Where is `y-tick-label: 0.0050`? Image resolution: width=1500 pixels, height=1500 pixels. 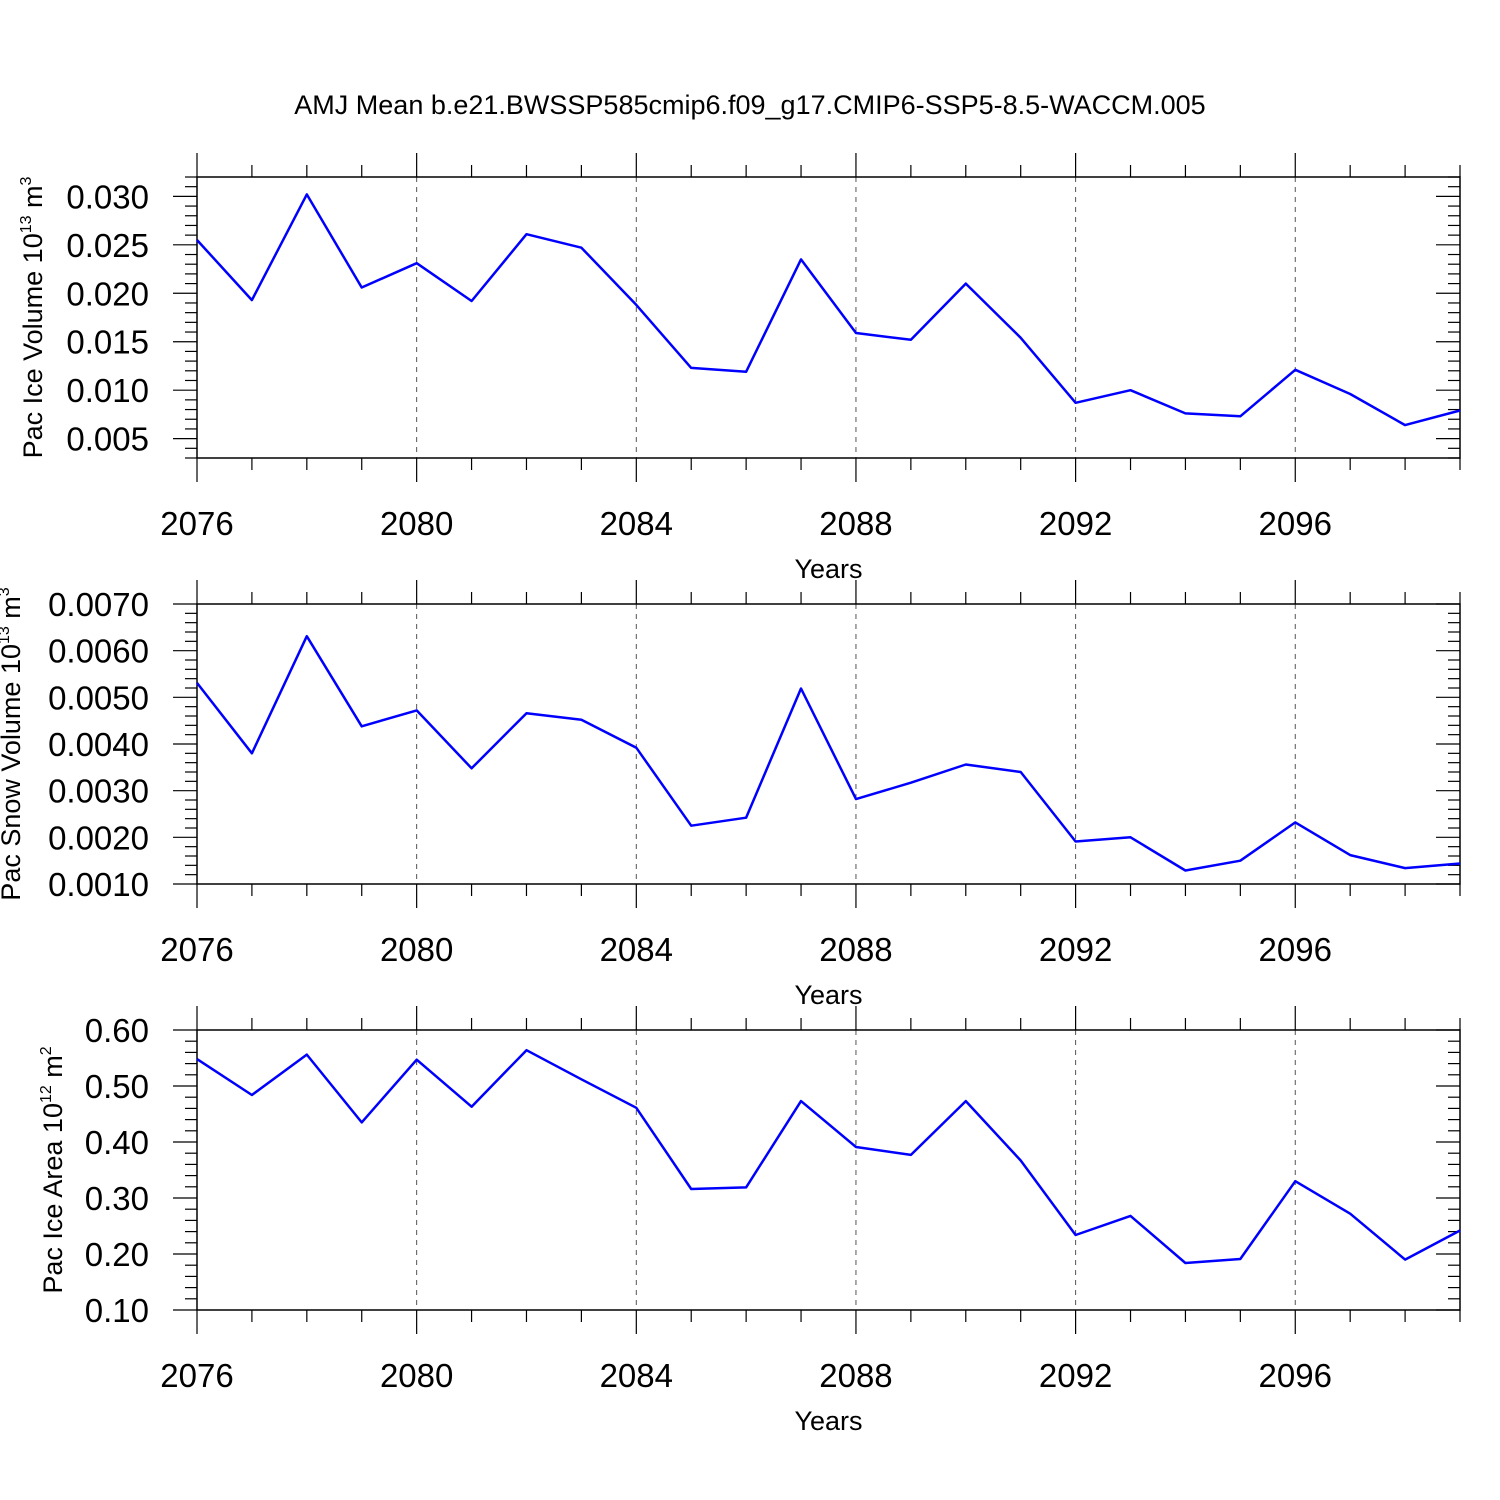
y-tick-label: 0.0050 is located at coordinates (98, 697).